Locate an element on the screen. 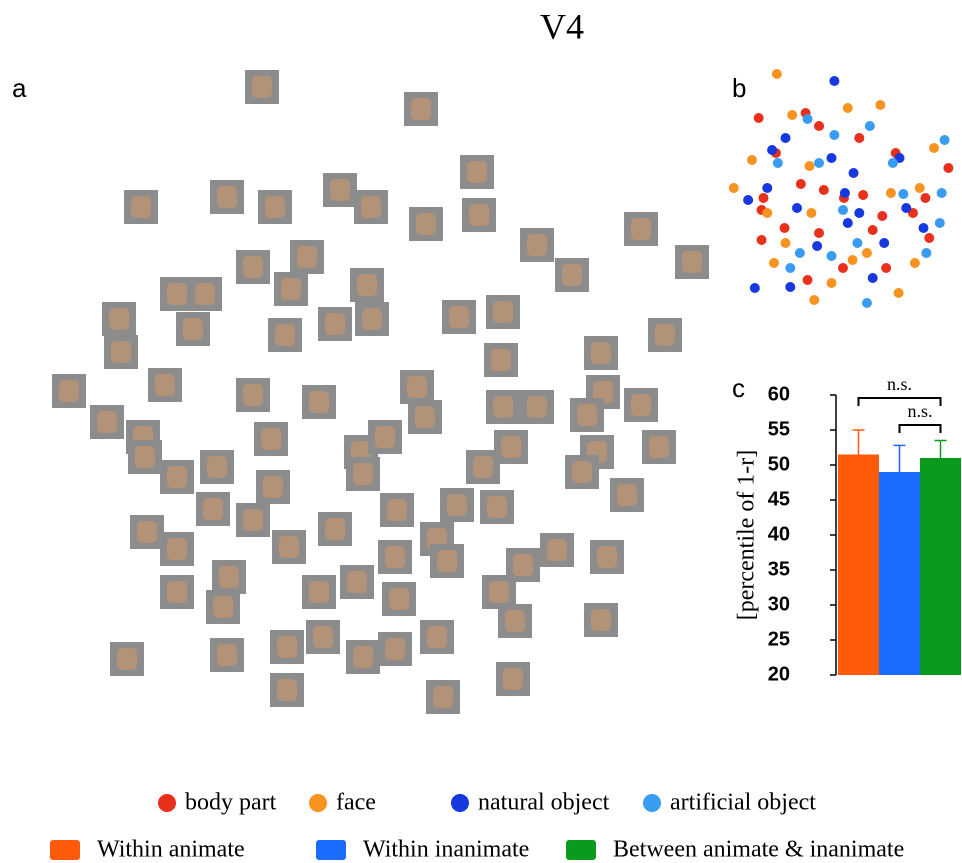 The width and height of the screenshot is (962, 863). y-tick-label: 55 is located at coordinates (779, 429).